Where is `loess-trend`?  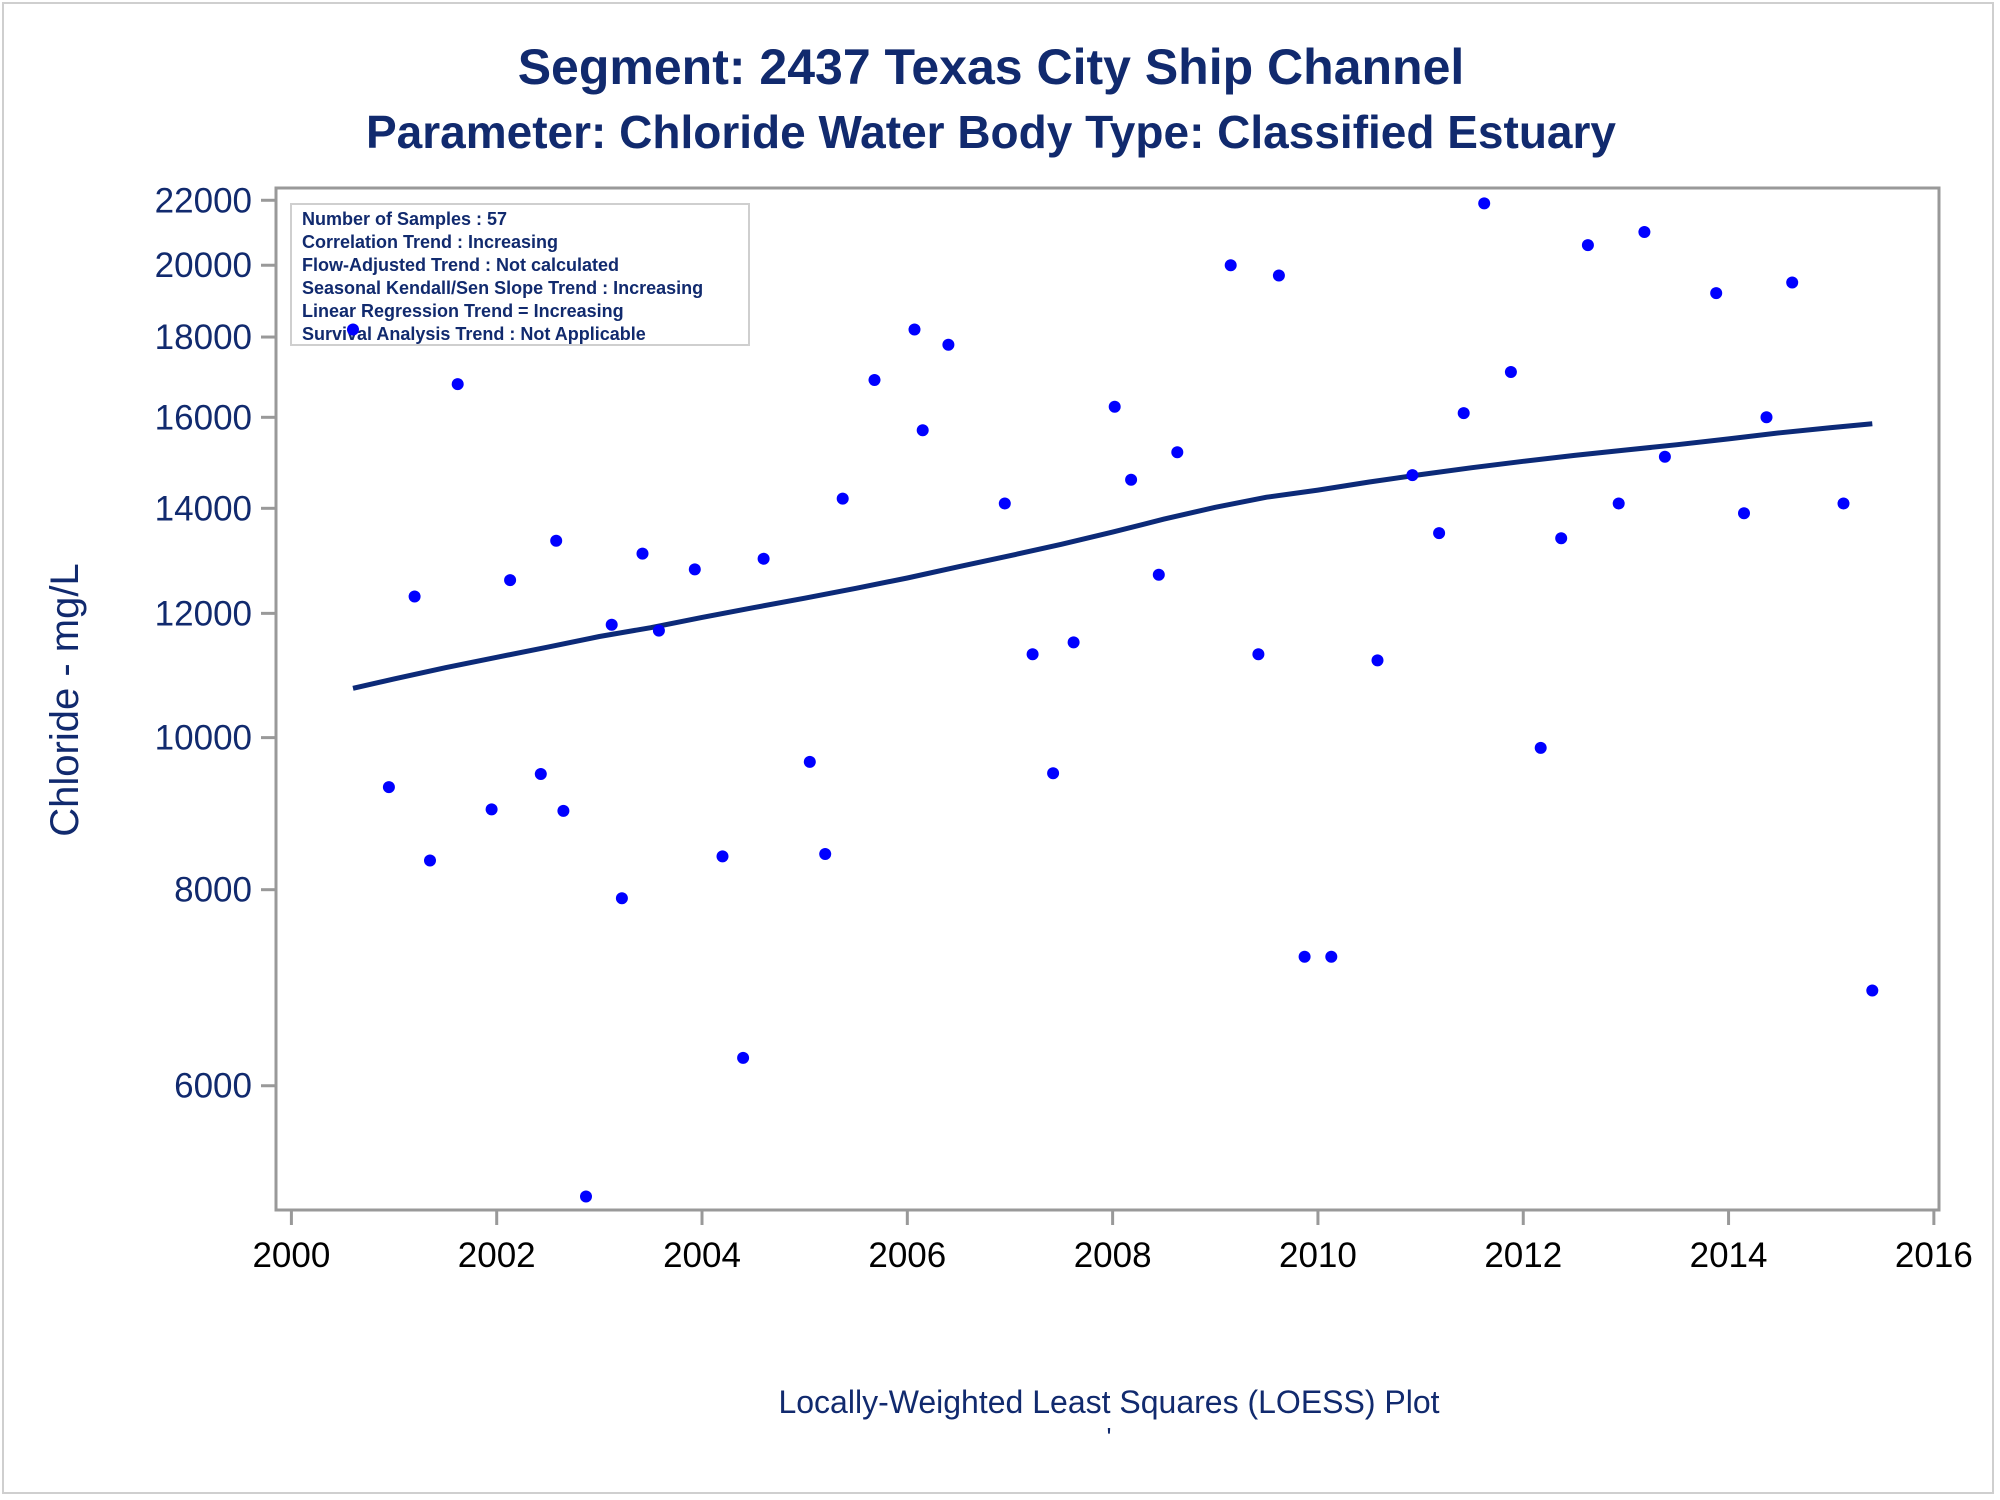 loess-trend is located at coordinates (1112, 556).